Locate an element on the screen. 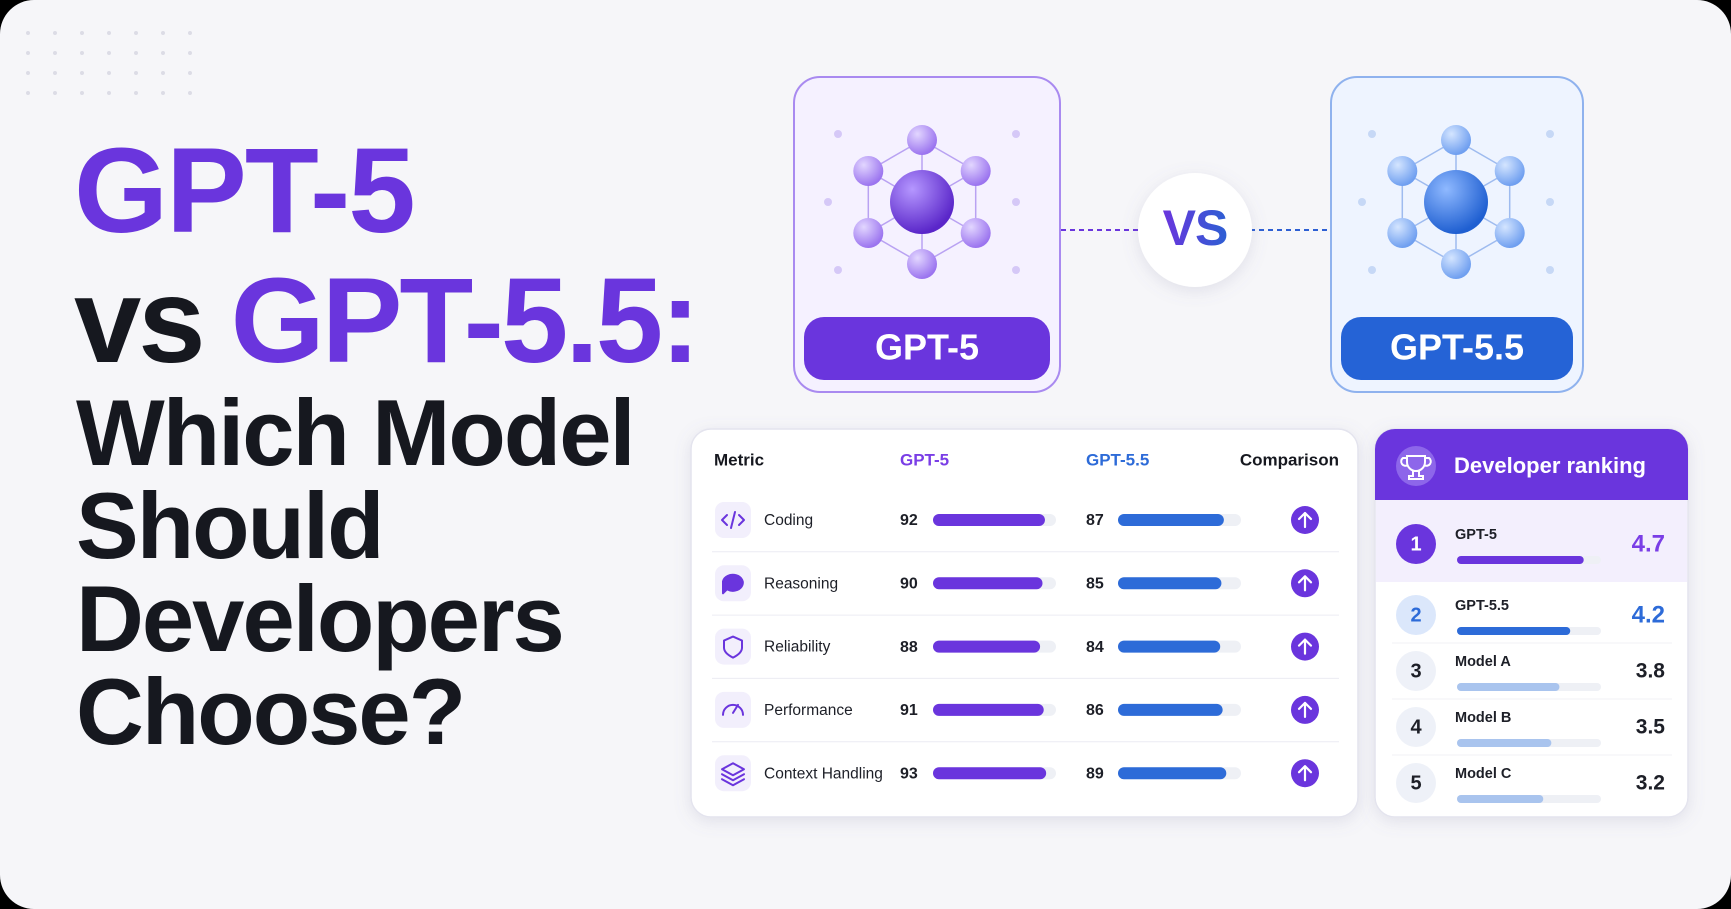 The image size is (1731, 909). model-name: Model A is located at coordinates (1483, 662).